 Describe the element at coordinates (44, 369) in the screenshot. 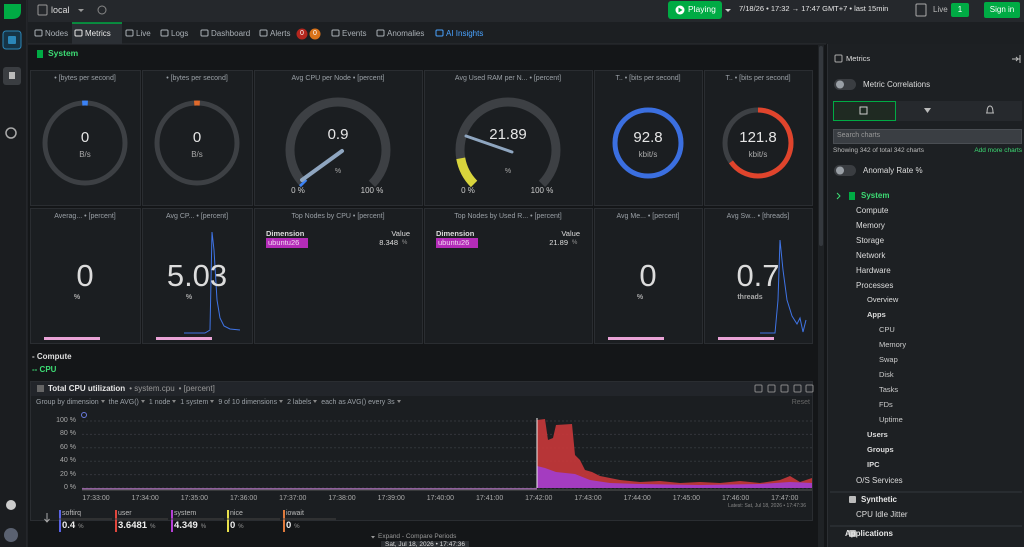

I see `subsection: -- CPU` at that location.